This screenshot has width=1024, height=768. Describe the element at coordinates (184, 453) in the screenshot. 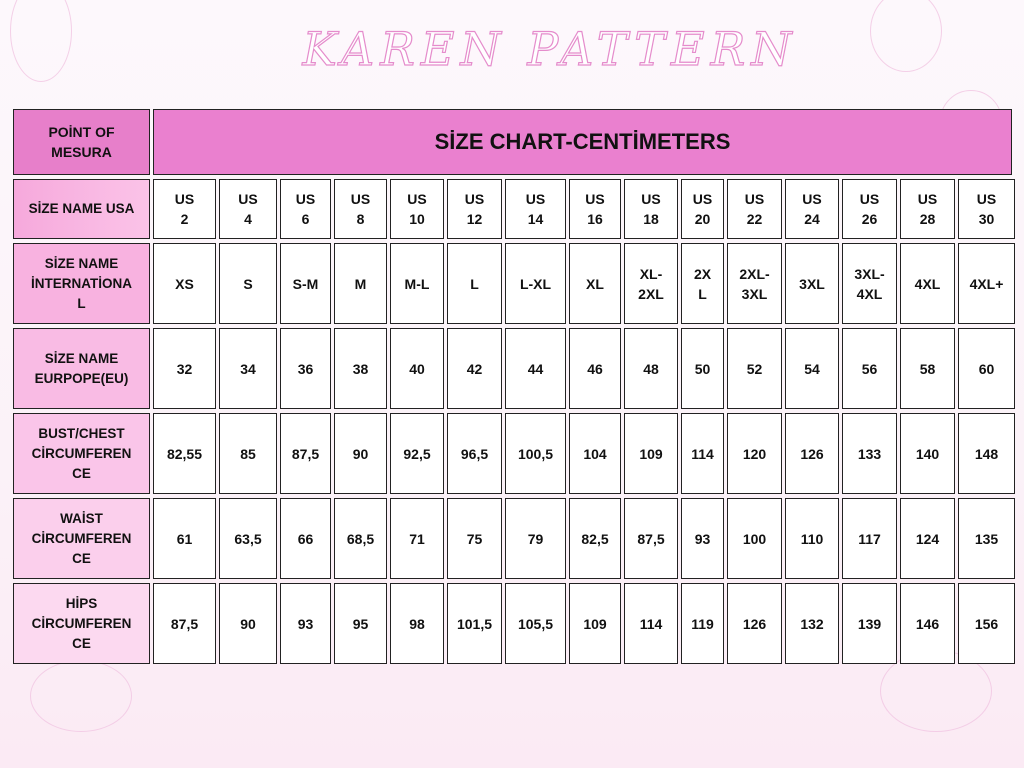

I see `table-cell: 82,55` at that location.